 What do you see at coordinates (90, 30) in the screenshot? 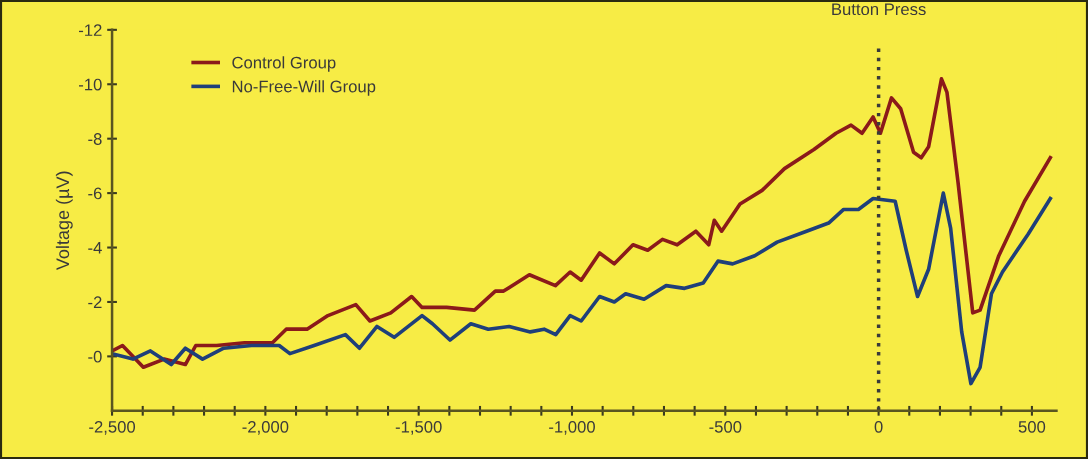
I see `y-tick-label: -12` at bounding box center [90, 30].